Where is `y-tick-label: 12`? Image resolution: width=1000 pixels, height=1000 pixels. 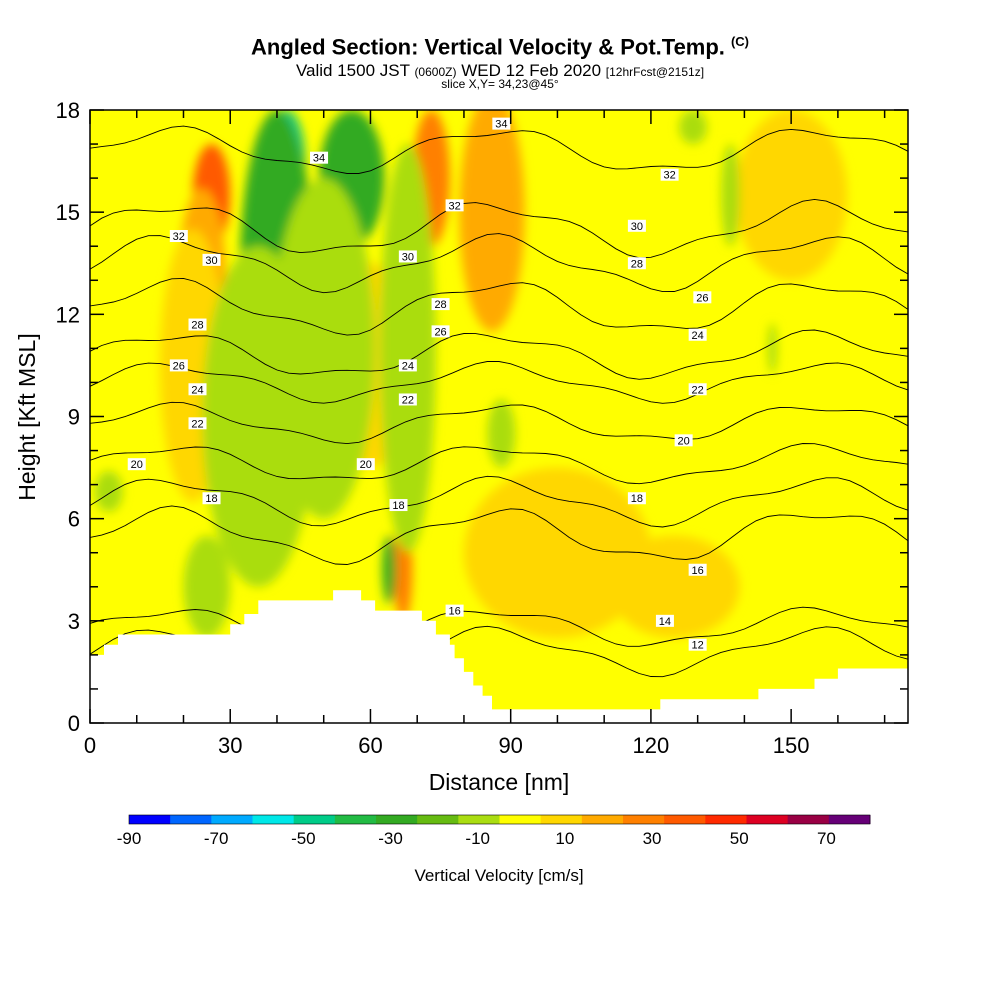
y-tick-label: 12 is located at coordinates (68, 314).